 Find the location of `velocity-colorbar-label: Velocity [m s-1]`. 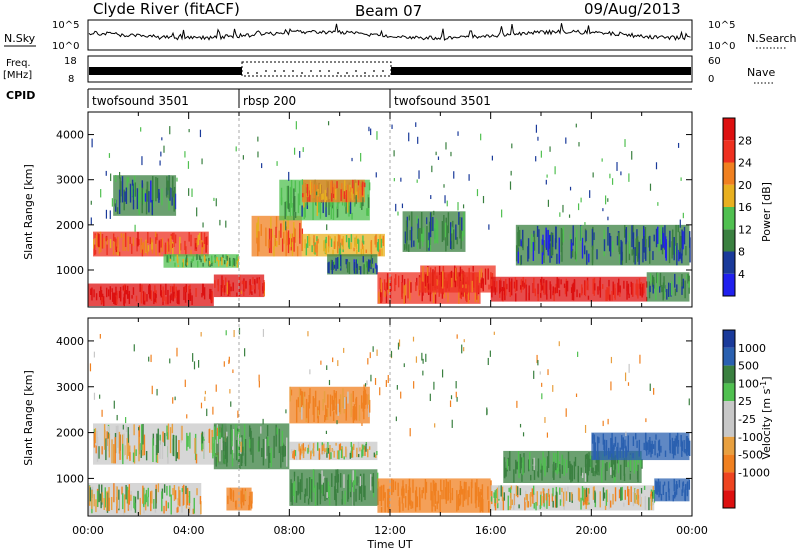

velocity-colorbar-label: Velocity [m s-1] is located at coordinates (766, 417).